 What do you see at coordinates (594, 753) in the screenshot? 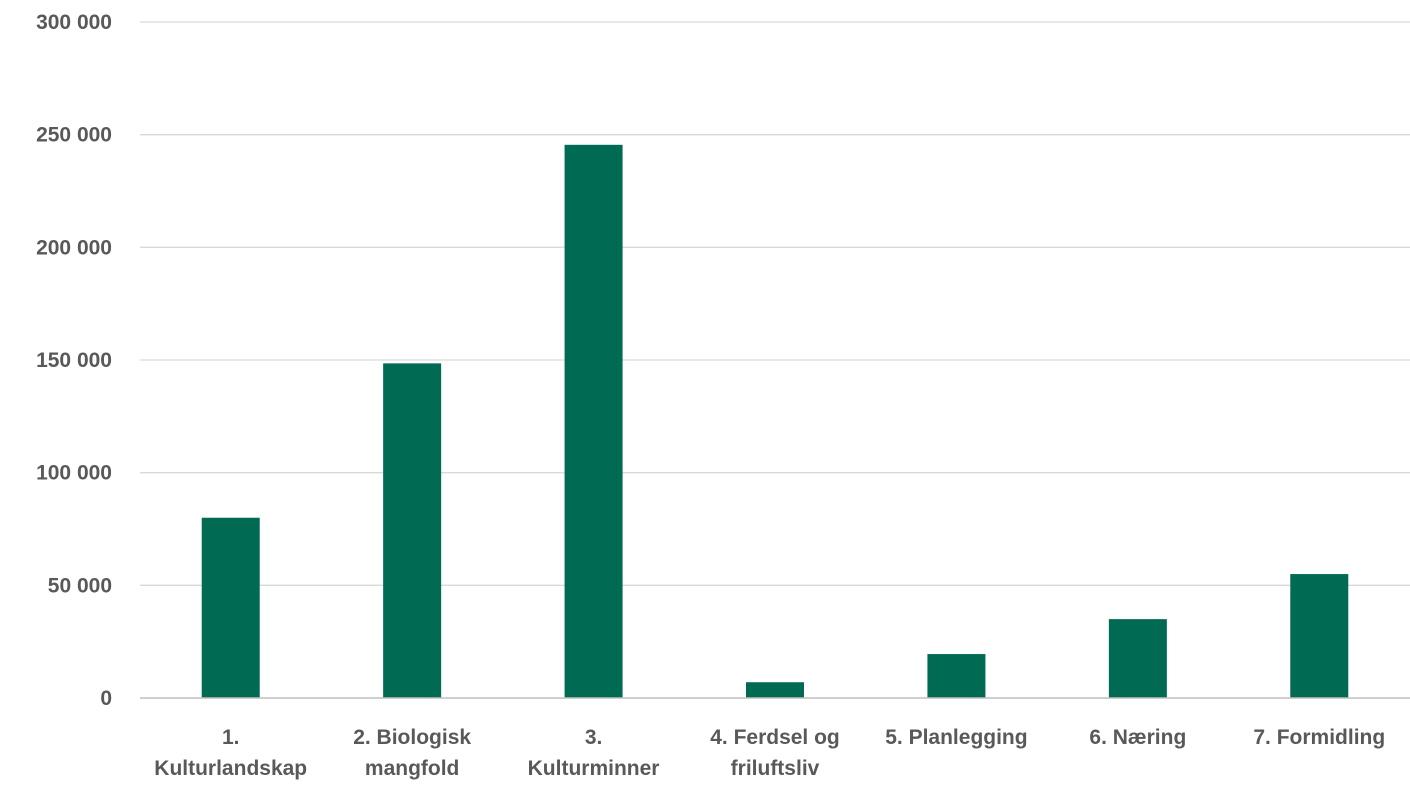
I see `x-category-label: 3. Kulturminner` at bounding box center [594, 753].